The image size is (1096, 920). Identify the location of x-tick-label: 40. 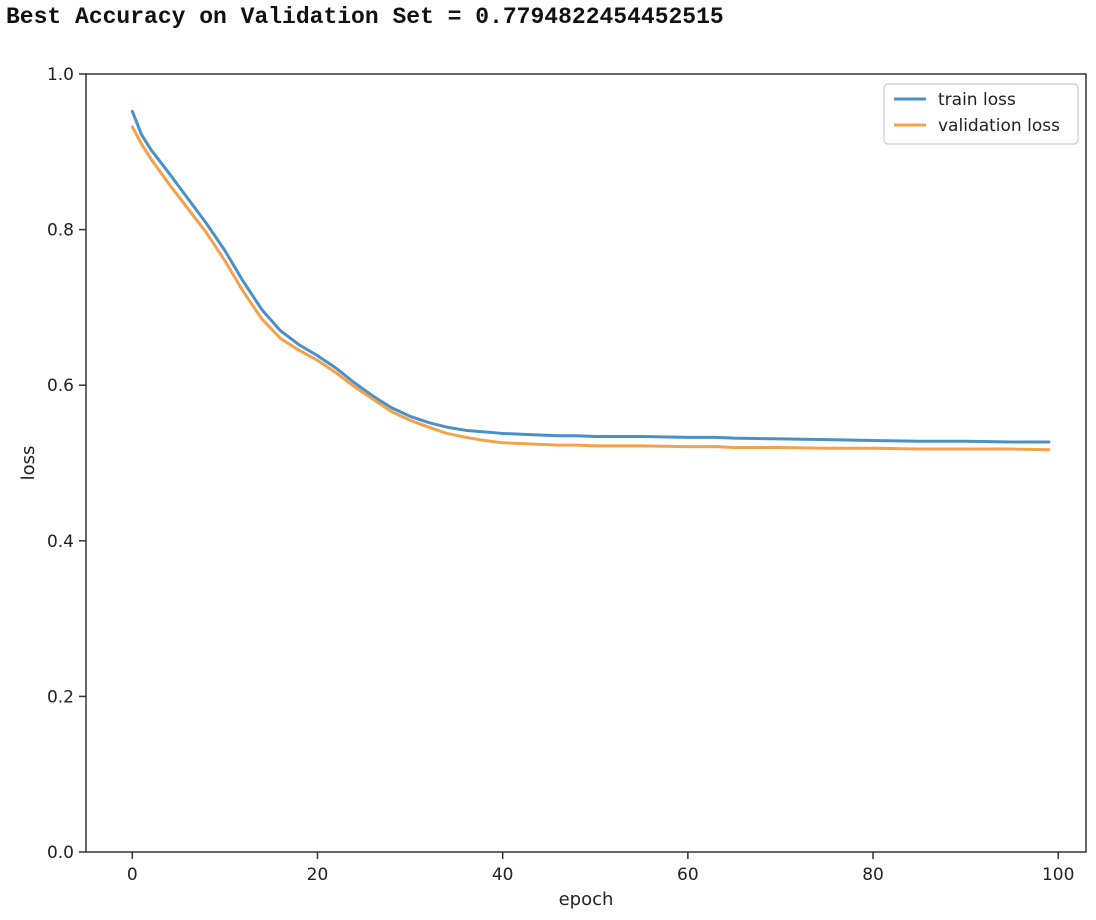
(503, 875).